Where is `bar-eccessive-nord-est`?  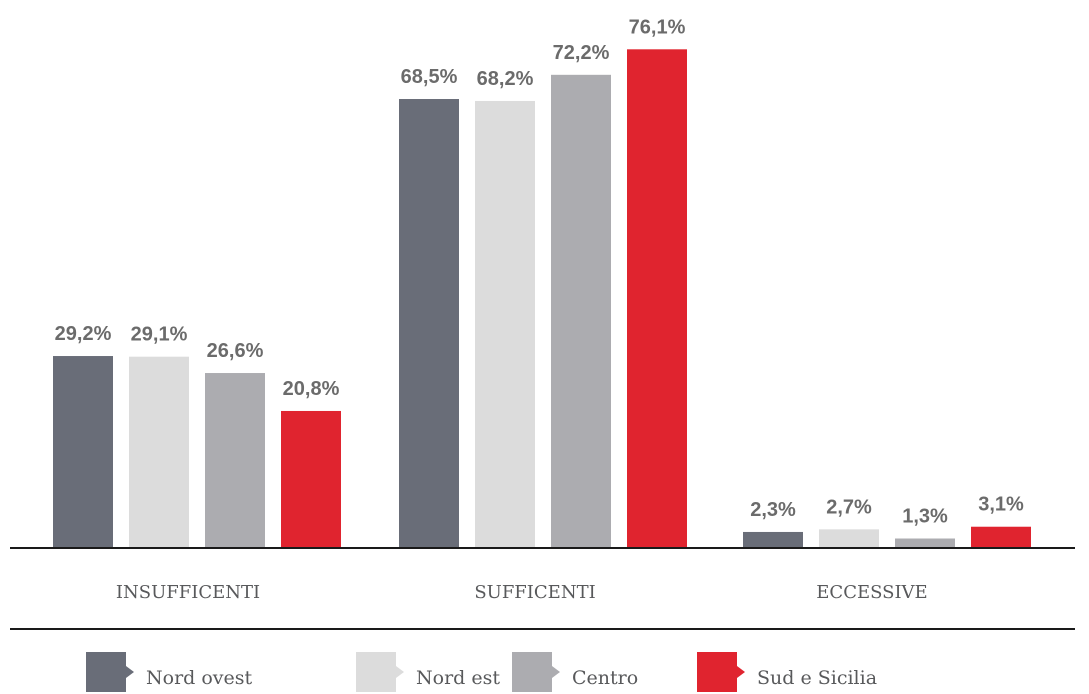 bar-eccessive-nord-est is located at coordinates (849, 538).